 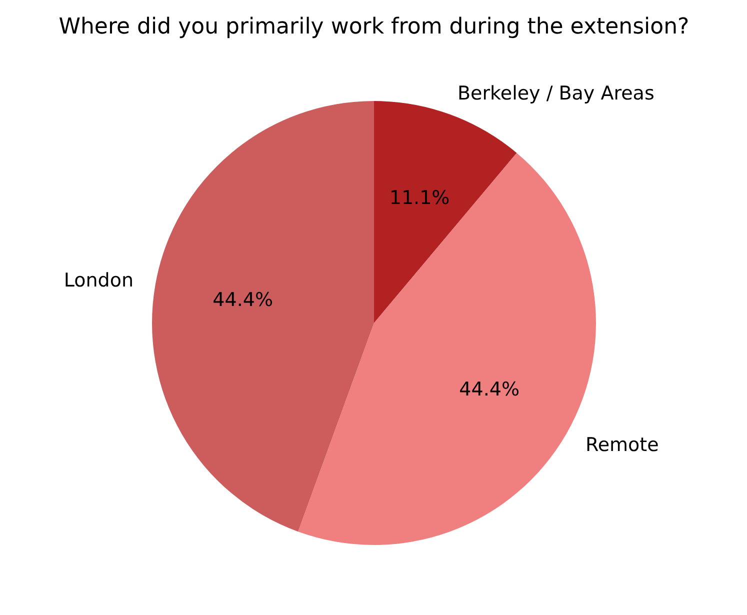 I want to click on slice-label: London, so click(x=99, y=281).